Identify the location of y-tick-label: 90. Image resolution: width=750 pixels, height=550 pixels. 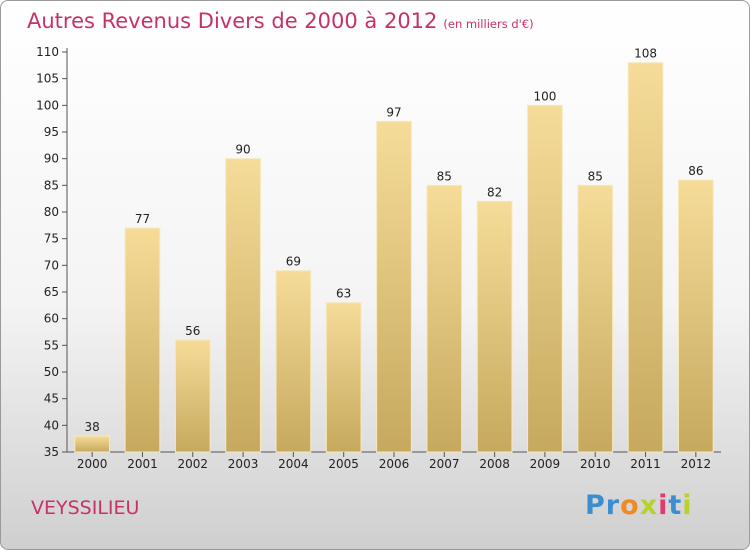
(51, 159).